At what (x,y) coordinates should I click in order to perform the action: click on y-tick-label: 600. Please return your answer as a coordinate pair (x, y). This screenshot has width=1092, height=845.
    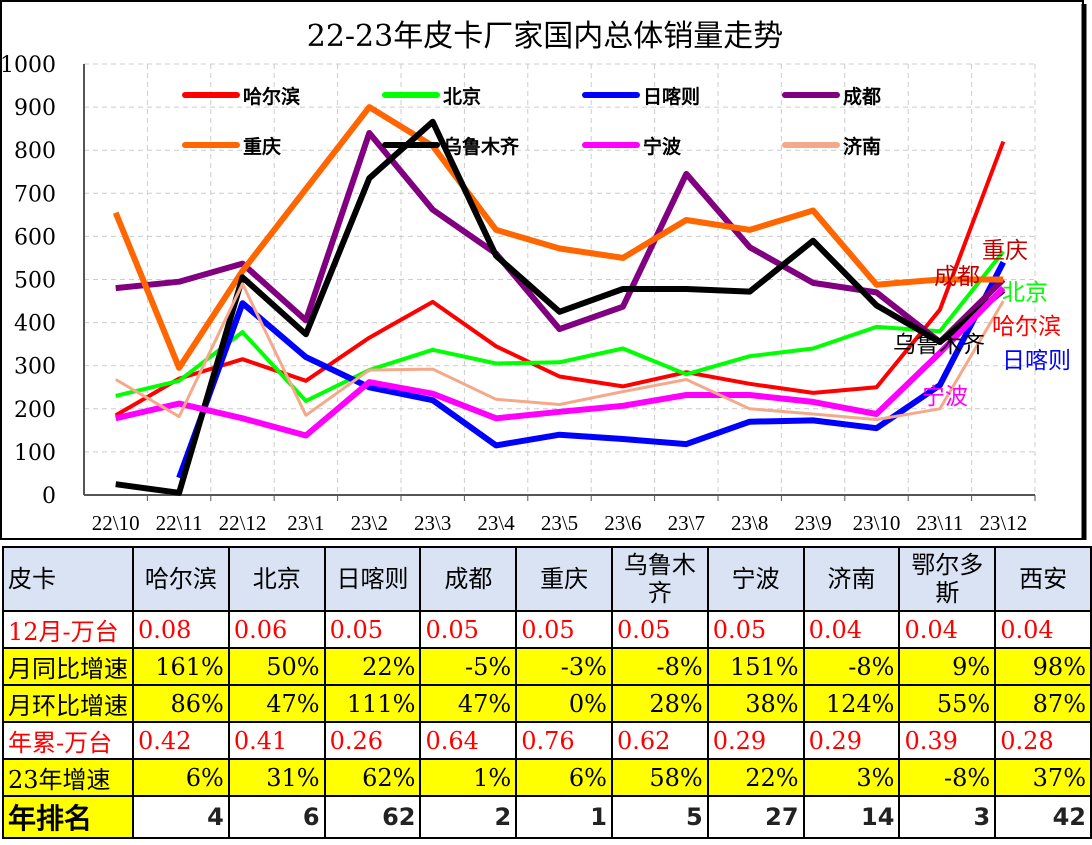
    Looking at the image, I should click on (35, 237).